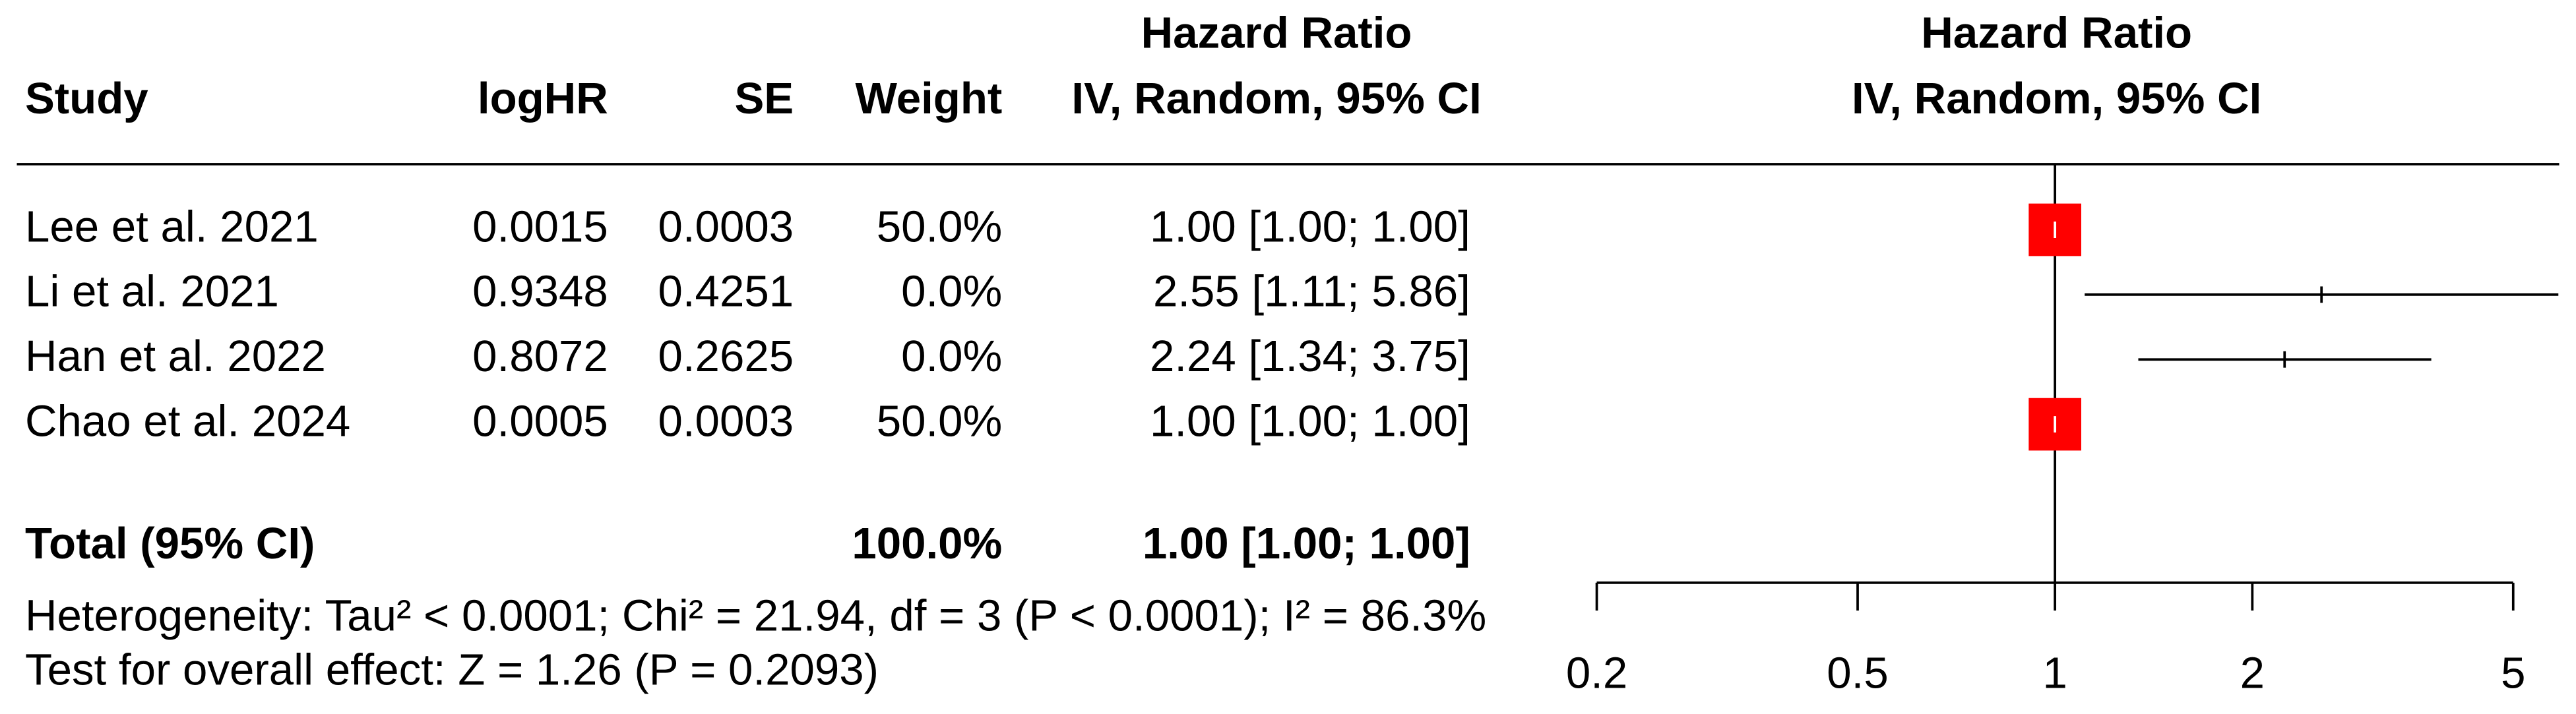  What do you see at coordinates (1858, 673) in the screenshot?
I see `x-tick-label: 0.5` at bounding box center [1858, 673].